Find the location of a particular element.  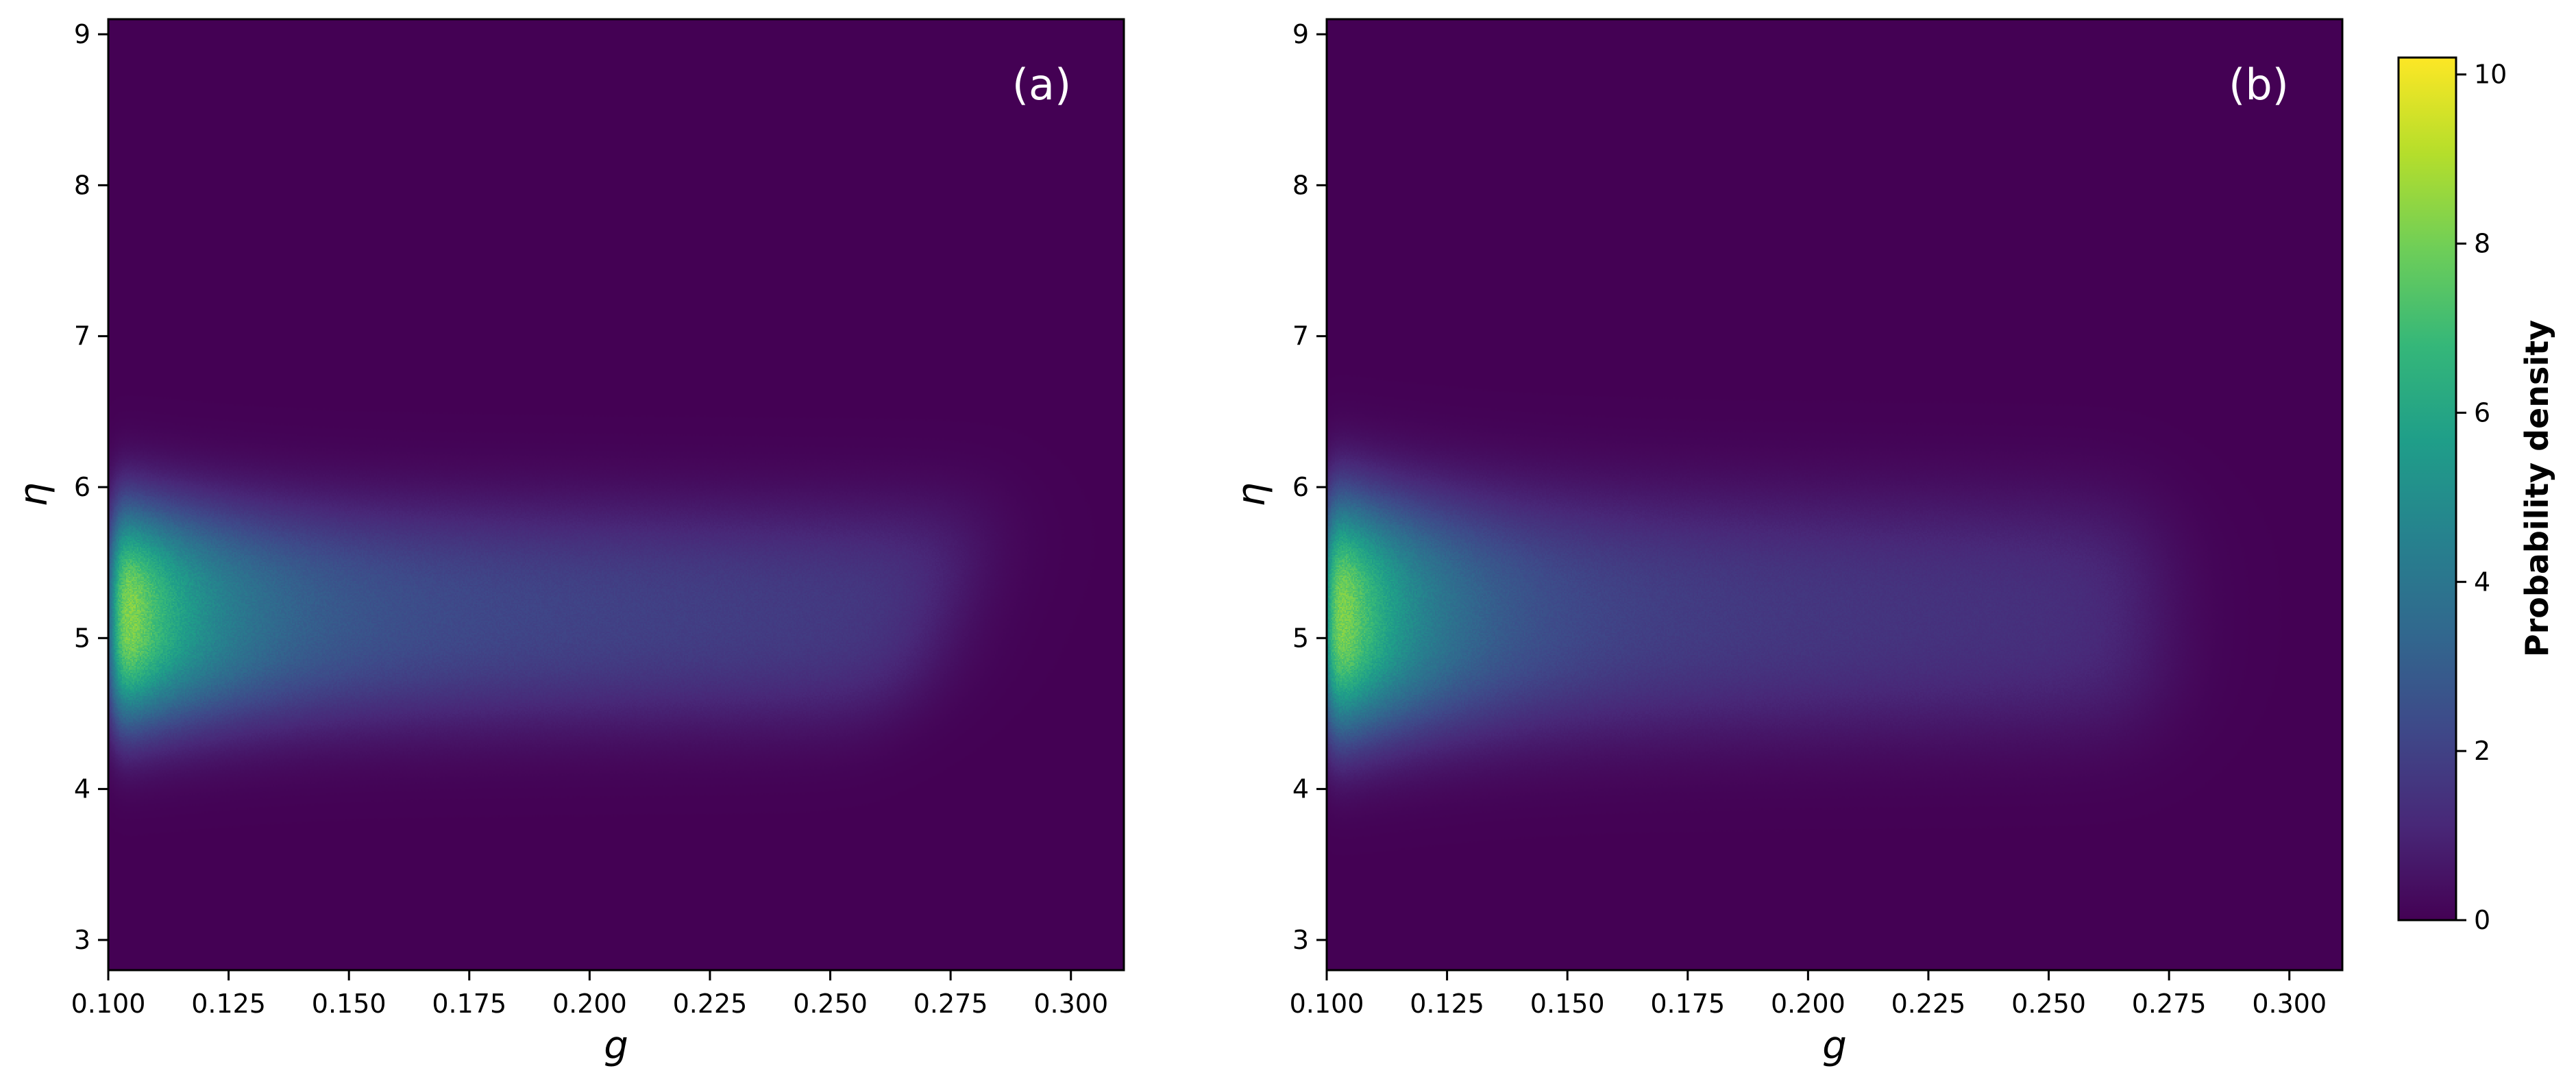

colorbar-gradient is located at coordinates (2428, 489).